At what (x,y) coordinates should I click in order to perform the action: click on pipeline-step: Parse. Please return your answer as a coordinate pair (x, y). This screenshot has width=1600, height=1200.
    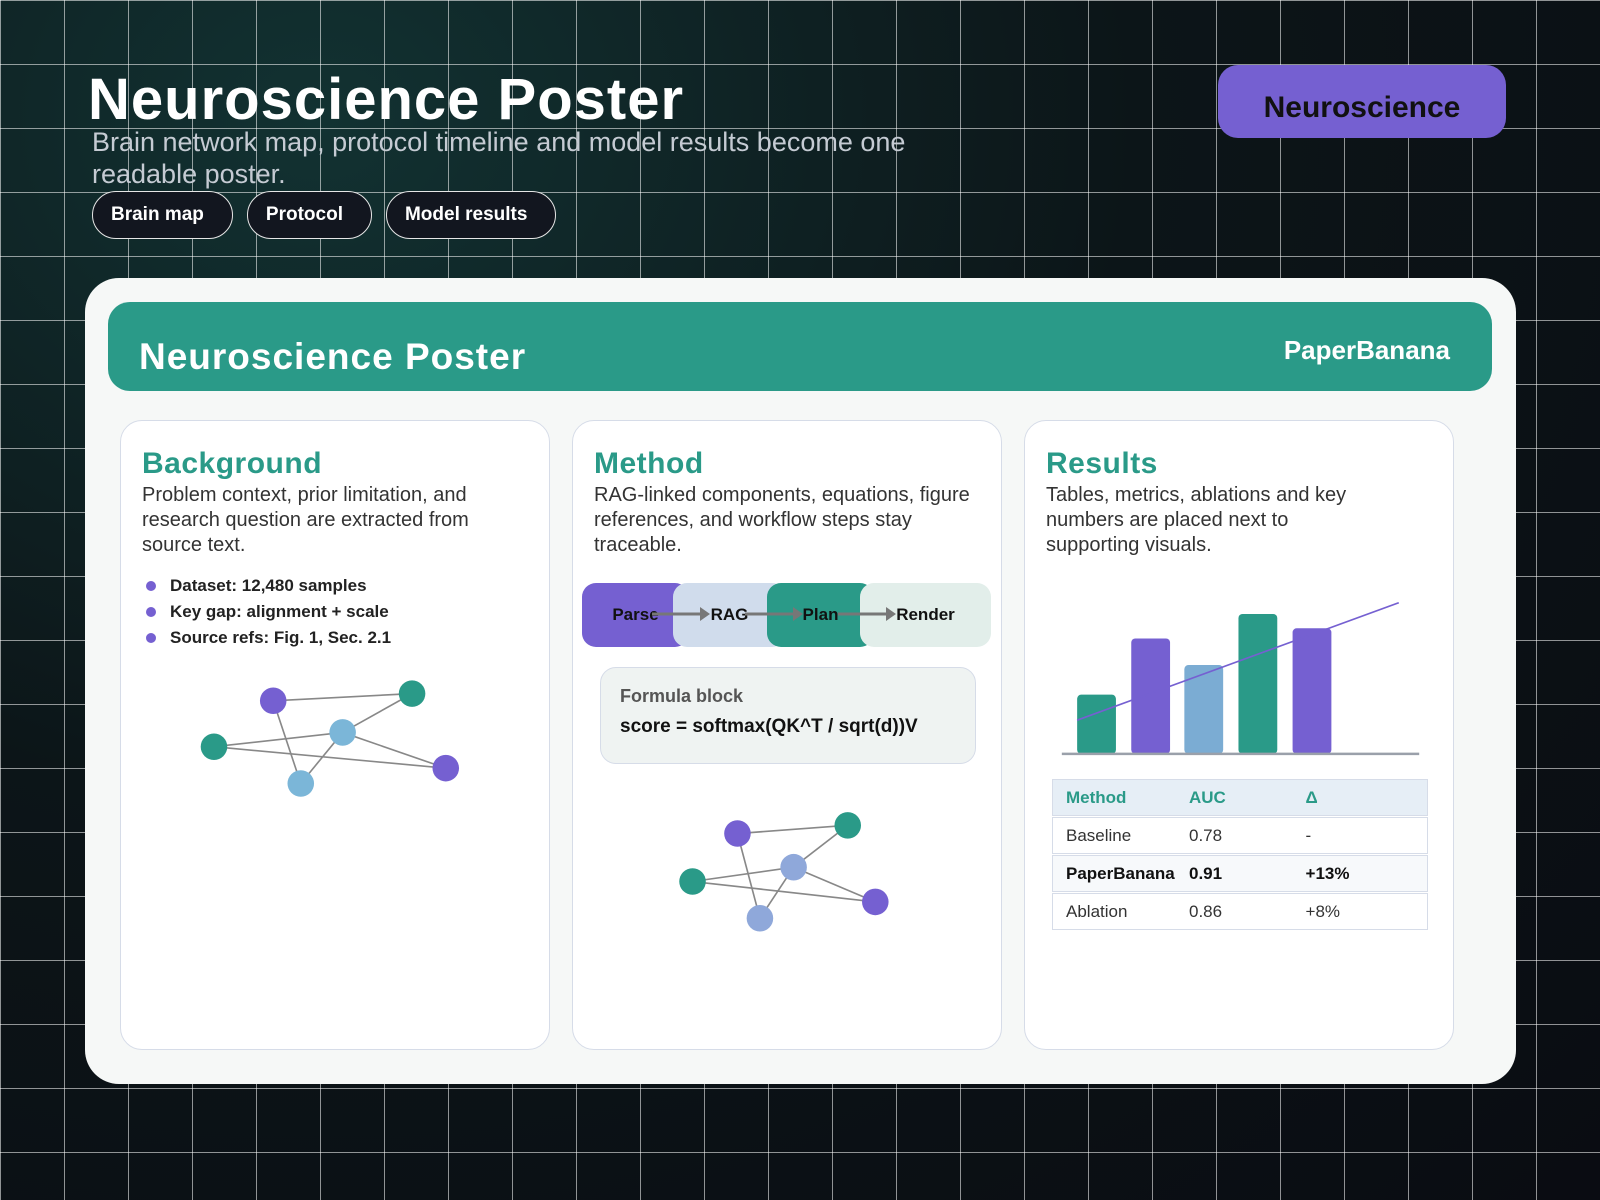
    Looking at the image, I should click on (635, 615).